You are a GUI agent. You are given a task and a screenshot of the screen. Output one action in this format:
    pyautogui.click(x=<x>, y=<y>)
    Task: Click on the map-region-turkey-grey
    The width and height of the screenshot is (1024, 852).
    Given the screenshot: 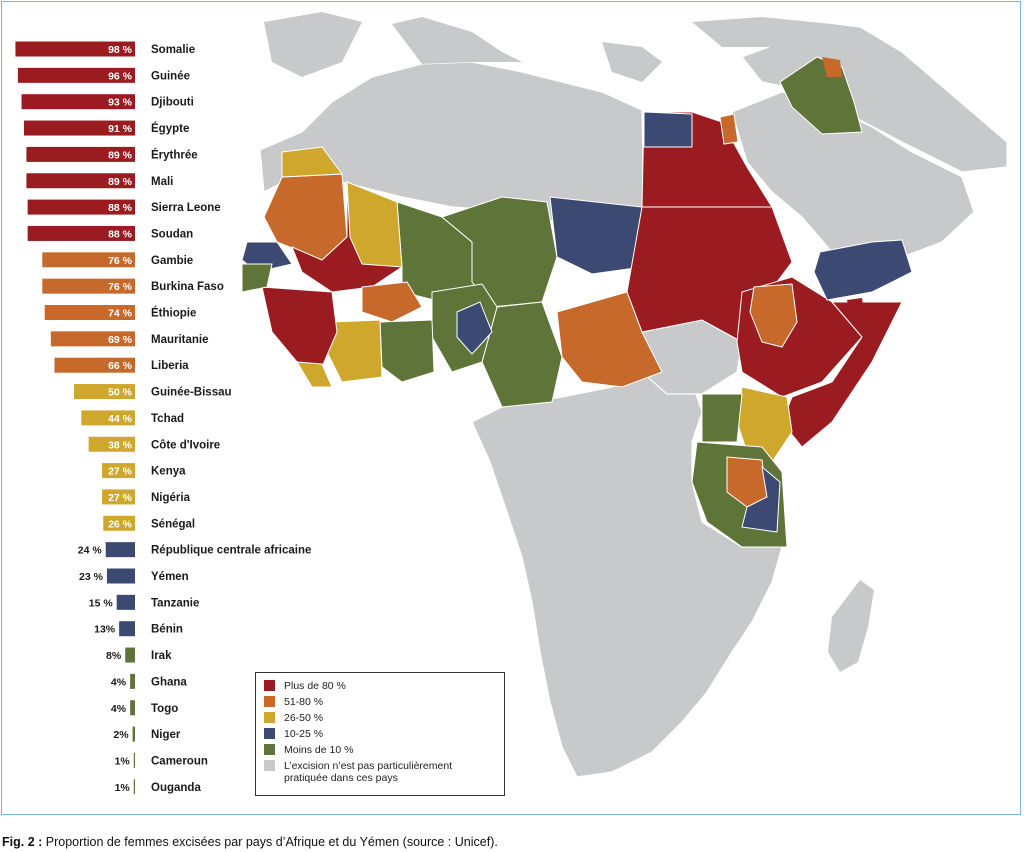 What is the action you would take?
    pyautogui.click(x=777, y=32)
    